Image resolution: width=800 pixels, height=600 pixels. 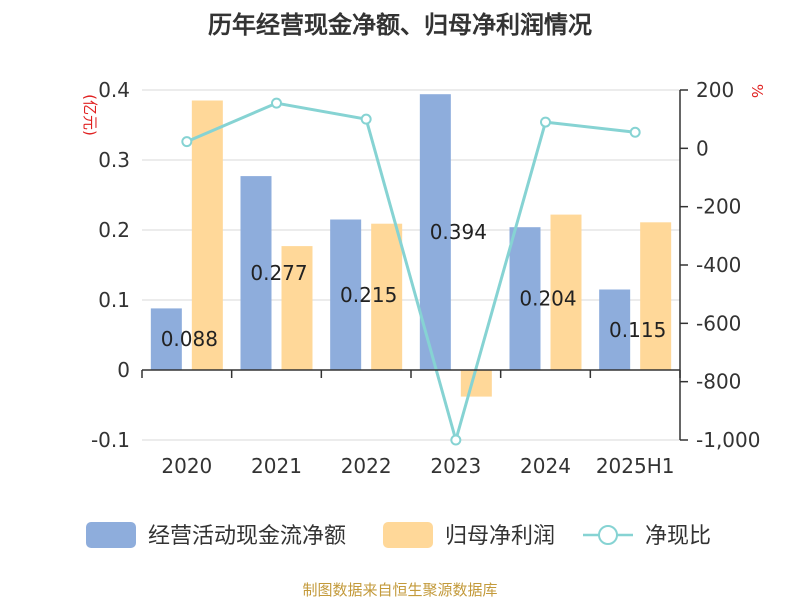 What do you see at coordinates (718, 265) in the screenshot?
I see `y-right-tick-label: -400` at bounding box center [718, 265].